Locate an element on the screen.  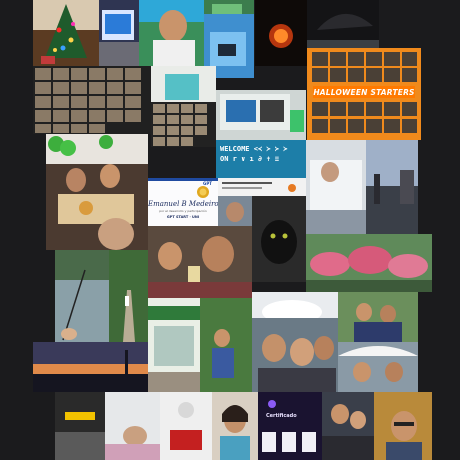
photo-christmas-tree is located at coordinates (66, 33).